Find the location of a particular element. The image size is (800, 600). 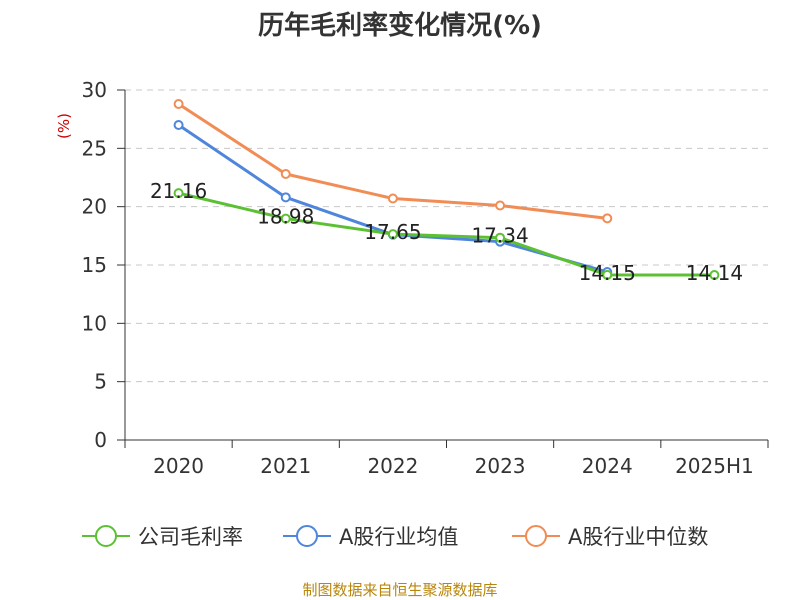

data-label: 17.65 is located at coordinates (392, 232).